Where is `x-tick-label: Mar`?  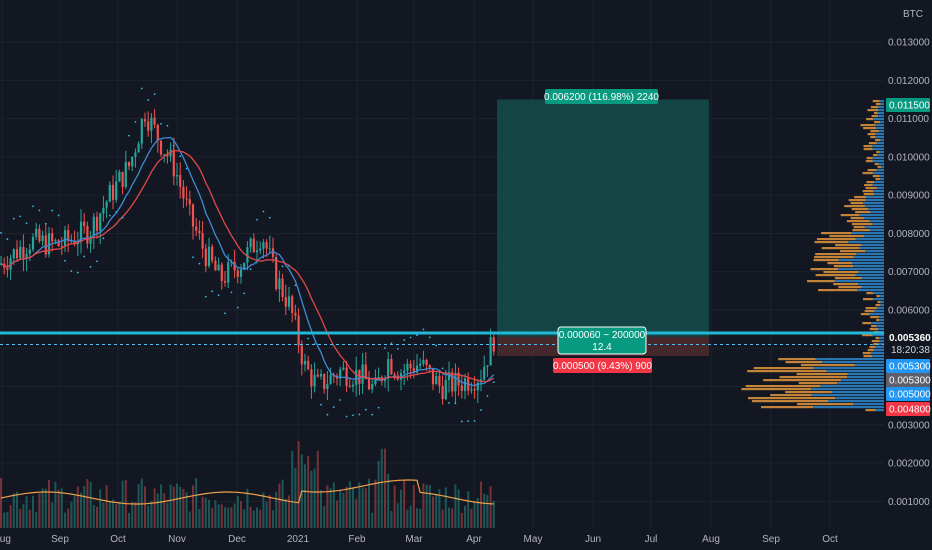 x-tick-label: Mar is located at coordinates (414, 539).